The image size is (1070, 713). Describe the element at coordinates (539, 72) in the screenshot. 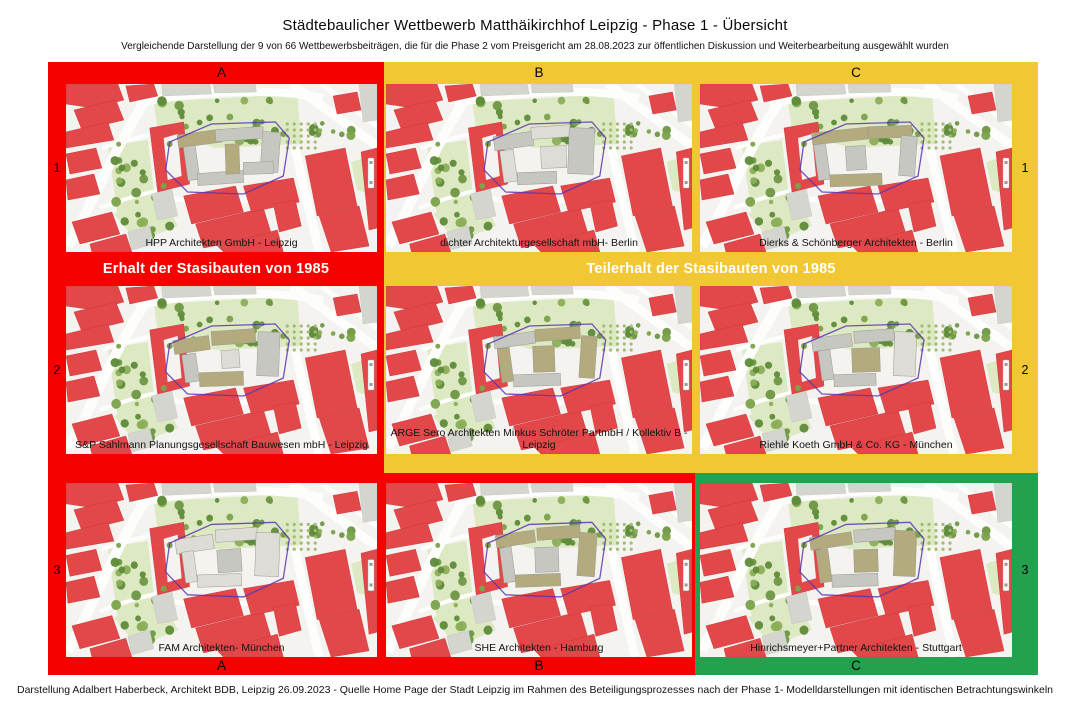

I see `column-header-b-top: B` at that location.